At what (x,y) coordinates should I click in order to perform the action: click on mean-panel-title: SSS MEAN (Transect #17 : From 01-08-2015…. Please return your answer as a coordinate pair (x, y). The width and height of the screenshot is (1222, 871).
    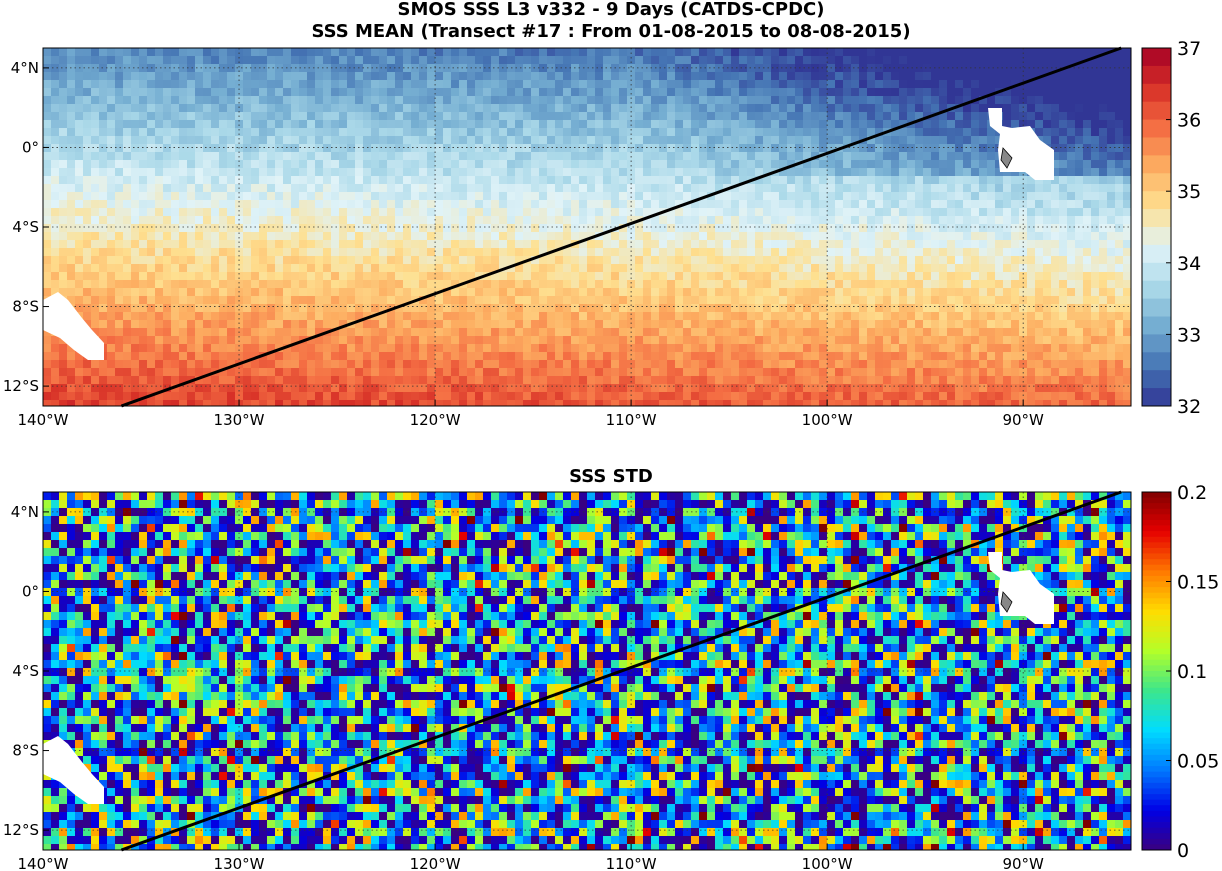
    Looking at the image, I should click on (611, 31).